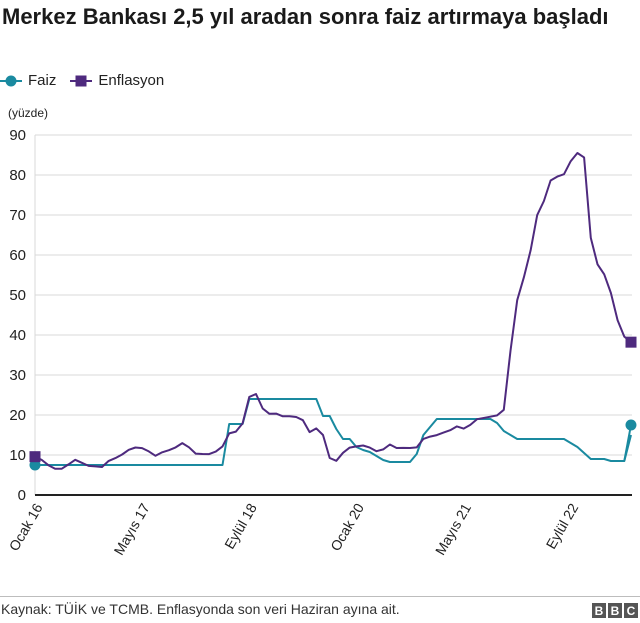 The height and width of the screenshot is (623, 640). I want to click on faiz-start-marker, so click(35, 465).